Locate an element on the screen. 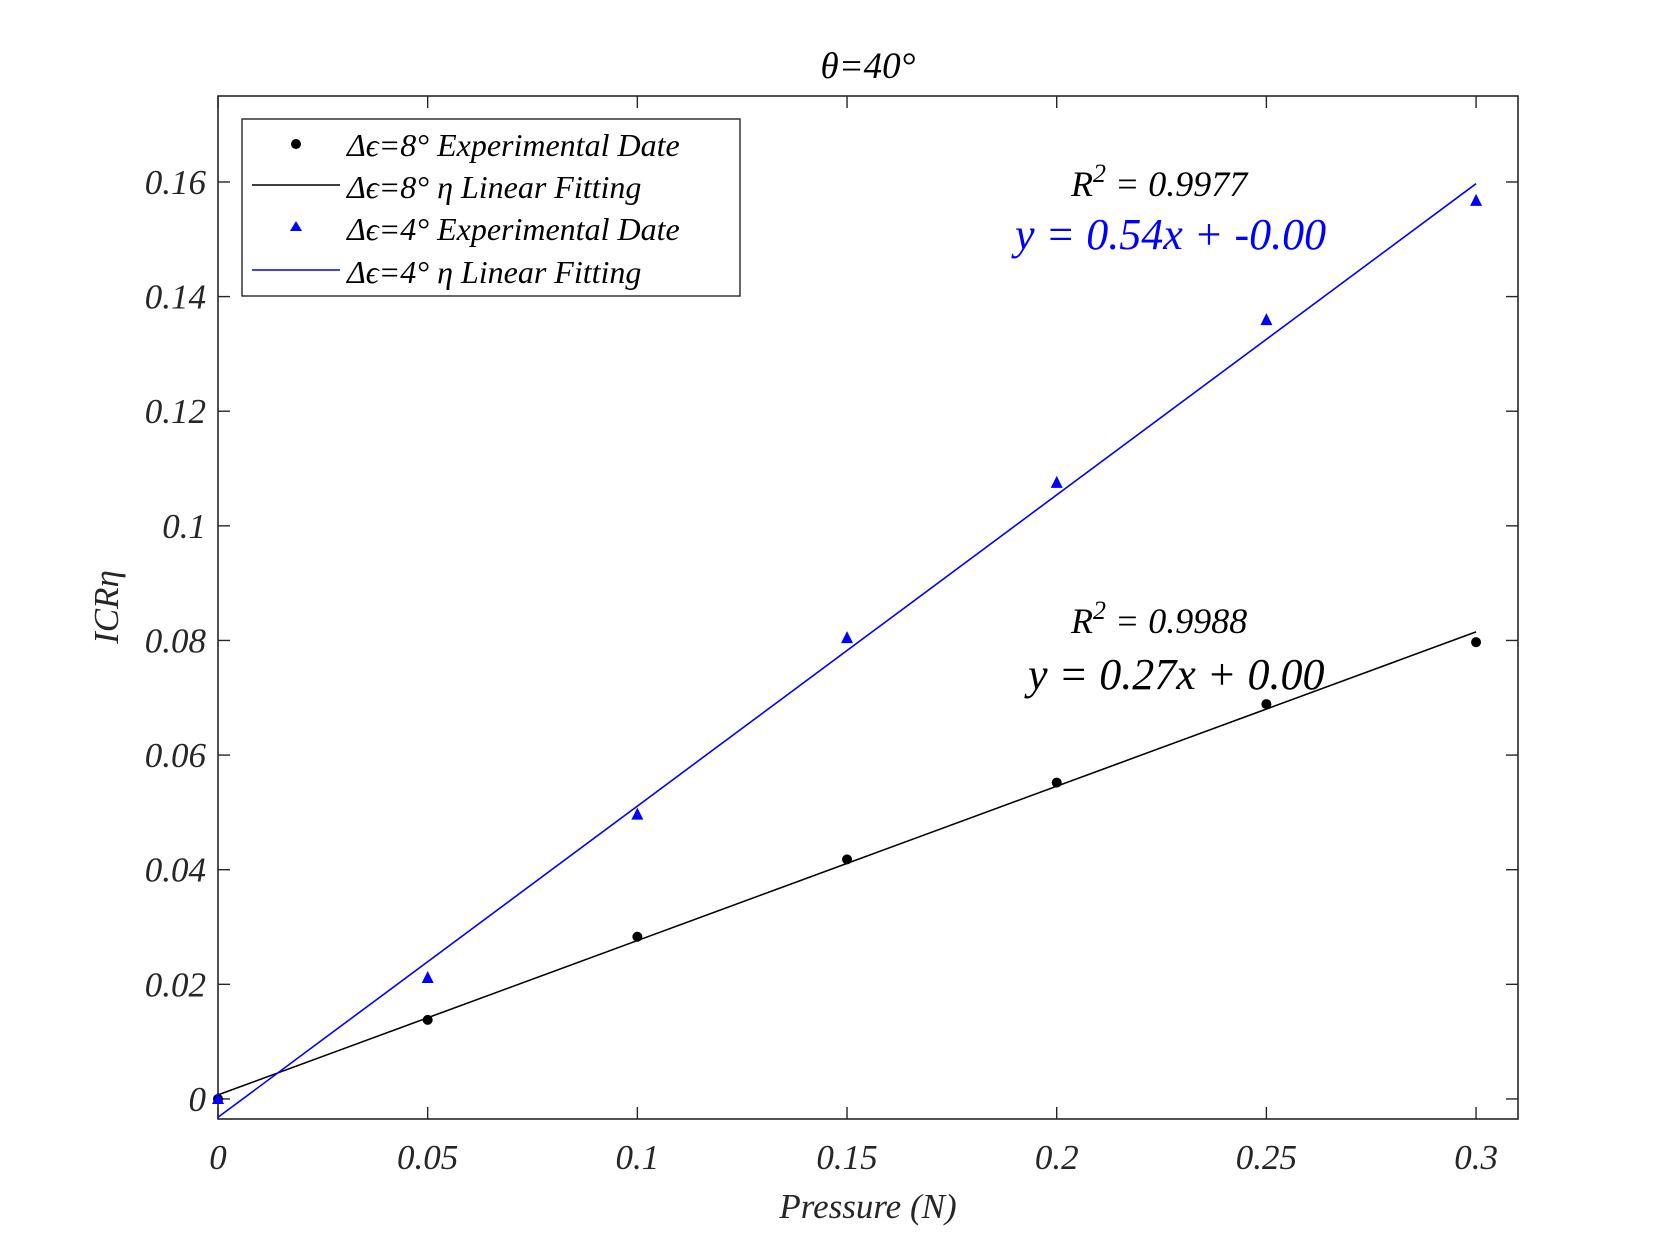 Image resolution: width=1661 pixels, height=1245 pixels. x-tick-label: 0.15 is located at coordinates (846, 1157).